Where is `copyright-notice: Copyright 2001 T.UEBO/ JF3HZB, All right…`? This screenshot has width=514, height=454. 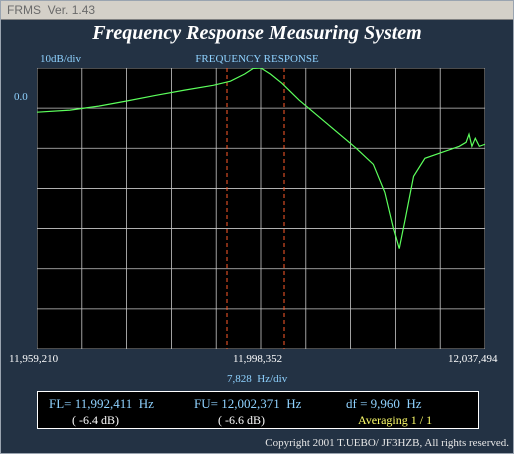
copyright-notice: Copyright 2001 T.UEBO/ JF3HZB, All right… is located at coordinates (387, 443).